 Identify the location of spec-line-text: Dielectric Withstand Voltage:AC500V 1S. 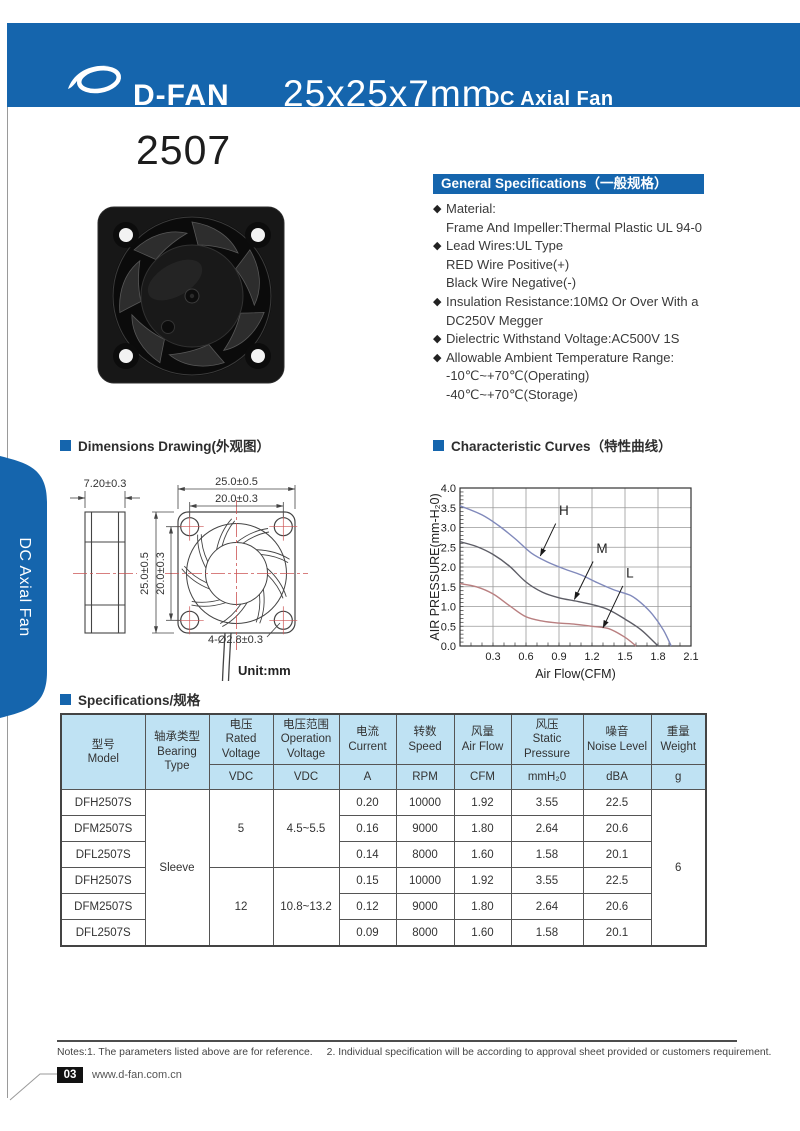
(563, 339).